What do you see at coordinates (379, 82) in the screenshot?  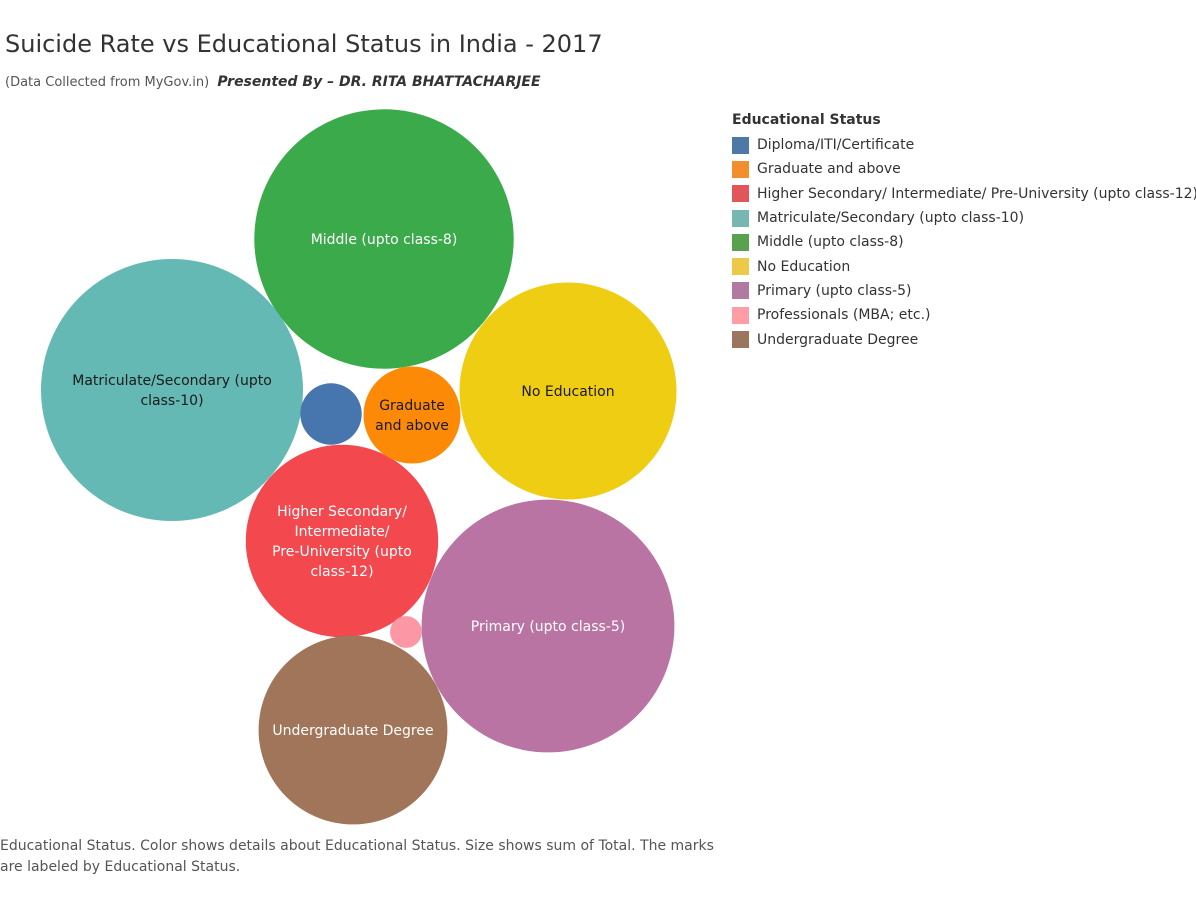 I see `presenter-credit: Presented By – DR. RITA BHATTACHARJEE` at bounding box center [379, 82].